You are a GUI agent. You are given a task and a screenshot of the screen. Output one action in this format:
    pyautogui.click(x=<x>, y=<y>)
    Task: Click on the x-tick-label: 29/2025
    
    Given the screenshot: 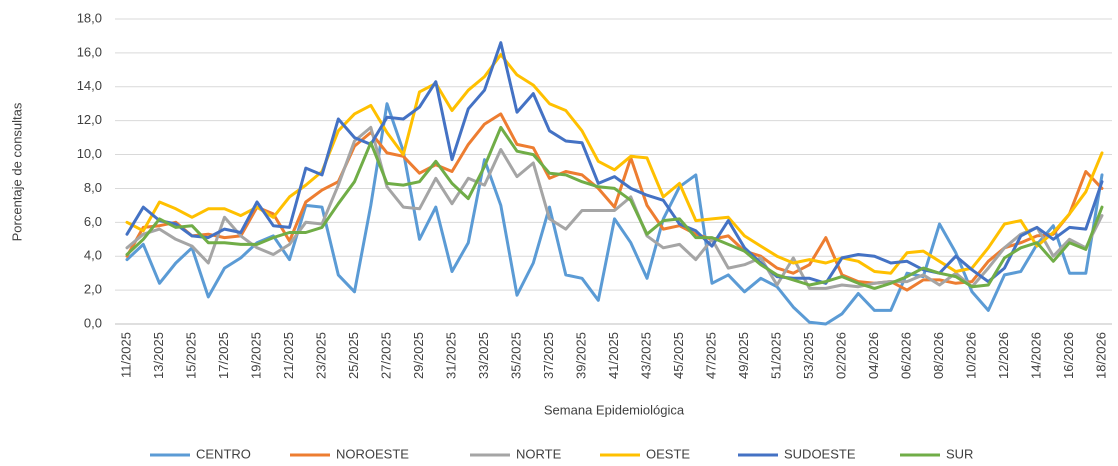 What is the action you would take?
    pyautogui.click(x=418, y=355)
    